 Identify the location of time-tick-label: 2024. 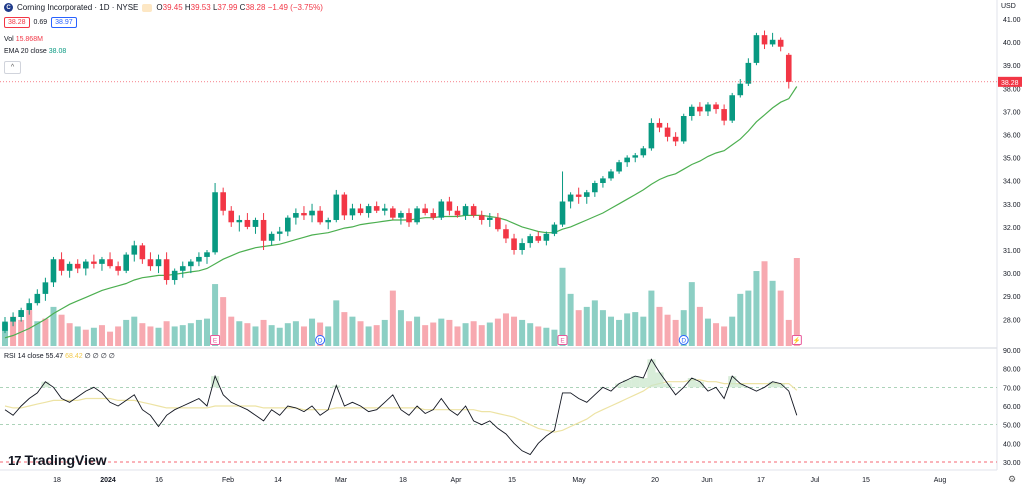
(108, 480).